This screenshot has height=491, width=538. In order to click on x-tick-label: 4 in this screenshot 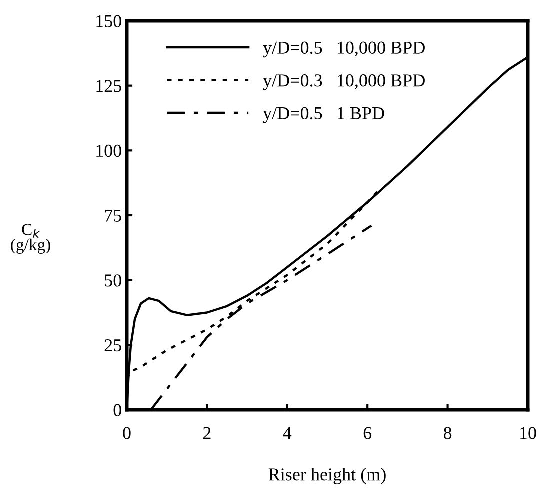, I will do `click(287, 433)`.